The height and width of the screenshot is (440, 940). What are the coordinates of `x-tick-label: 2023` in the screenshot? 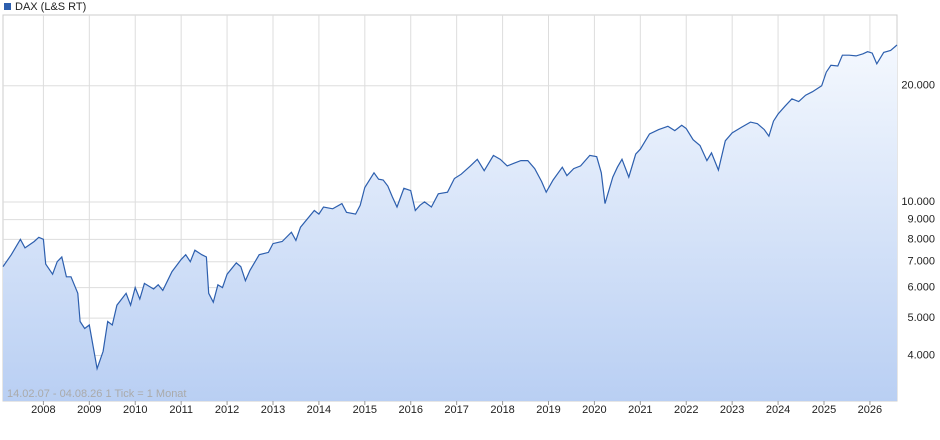 It's located at (732, 410).